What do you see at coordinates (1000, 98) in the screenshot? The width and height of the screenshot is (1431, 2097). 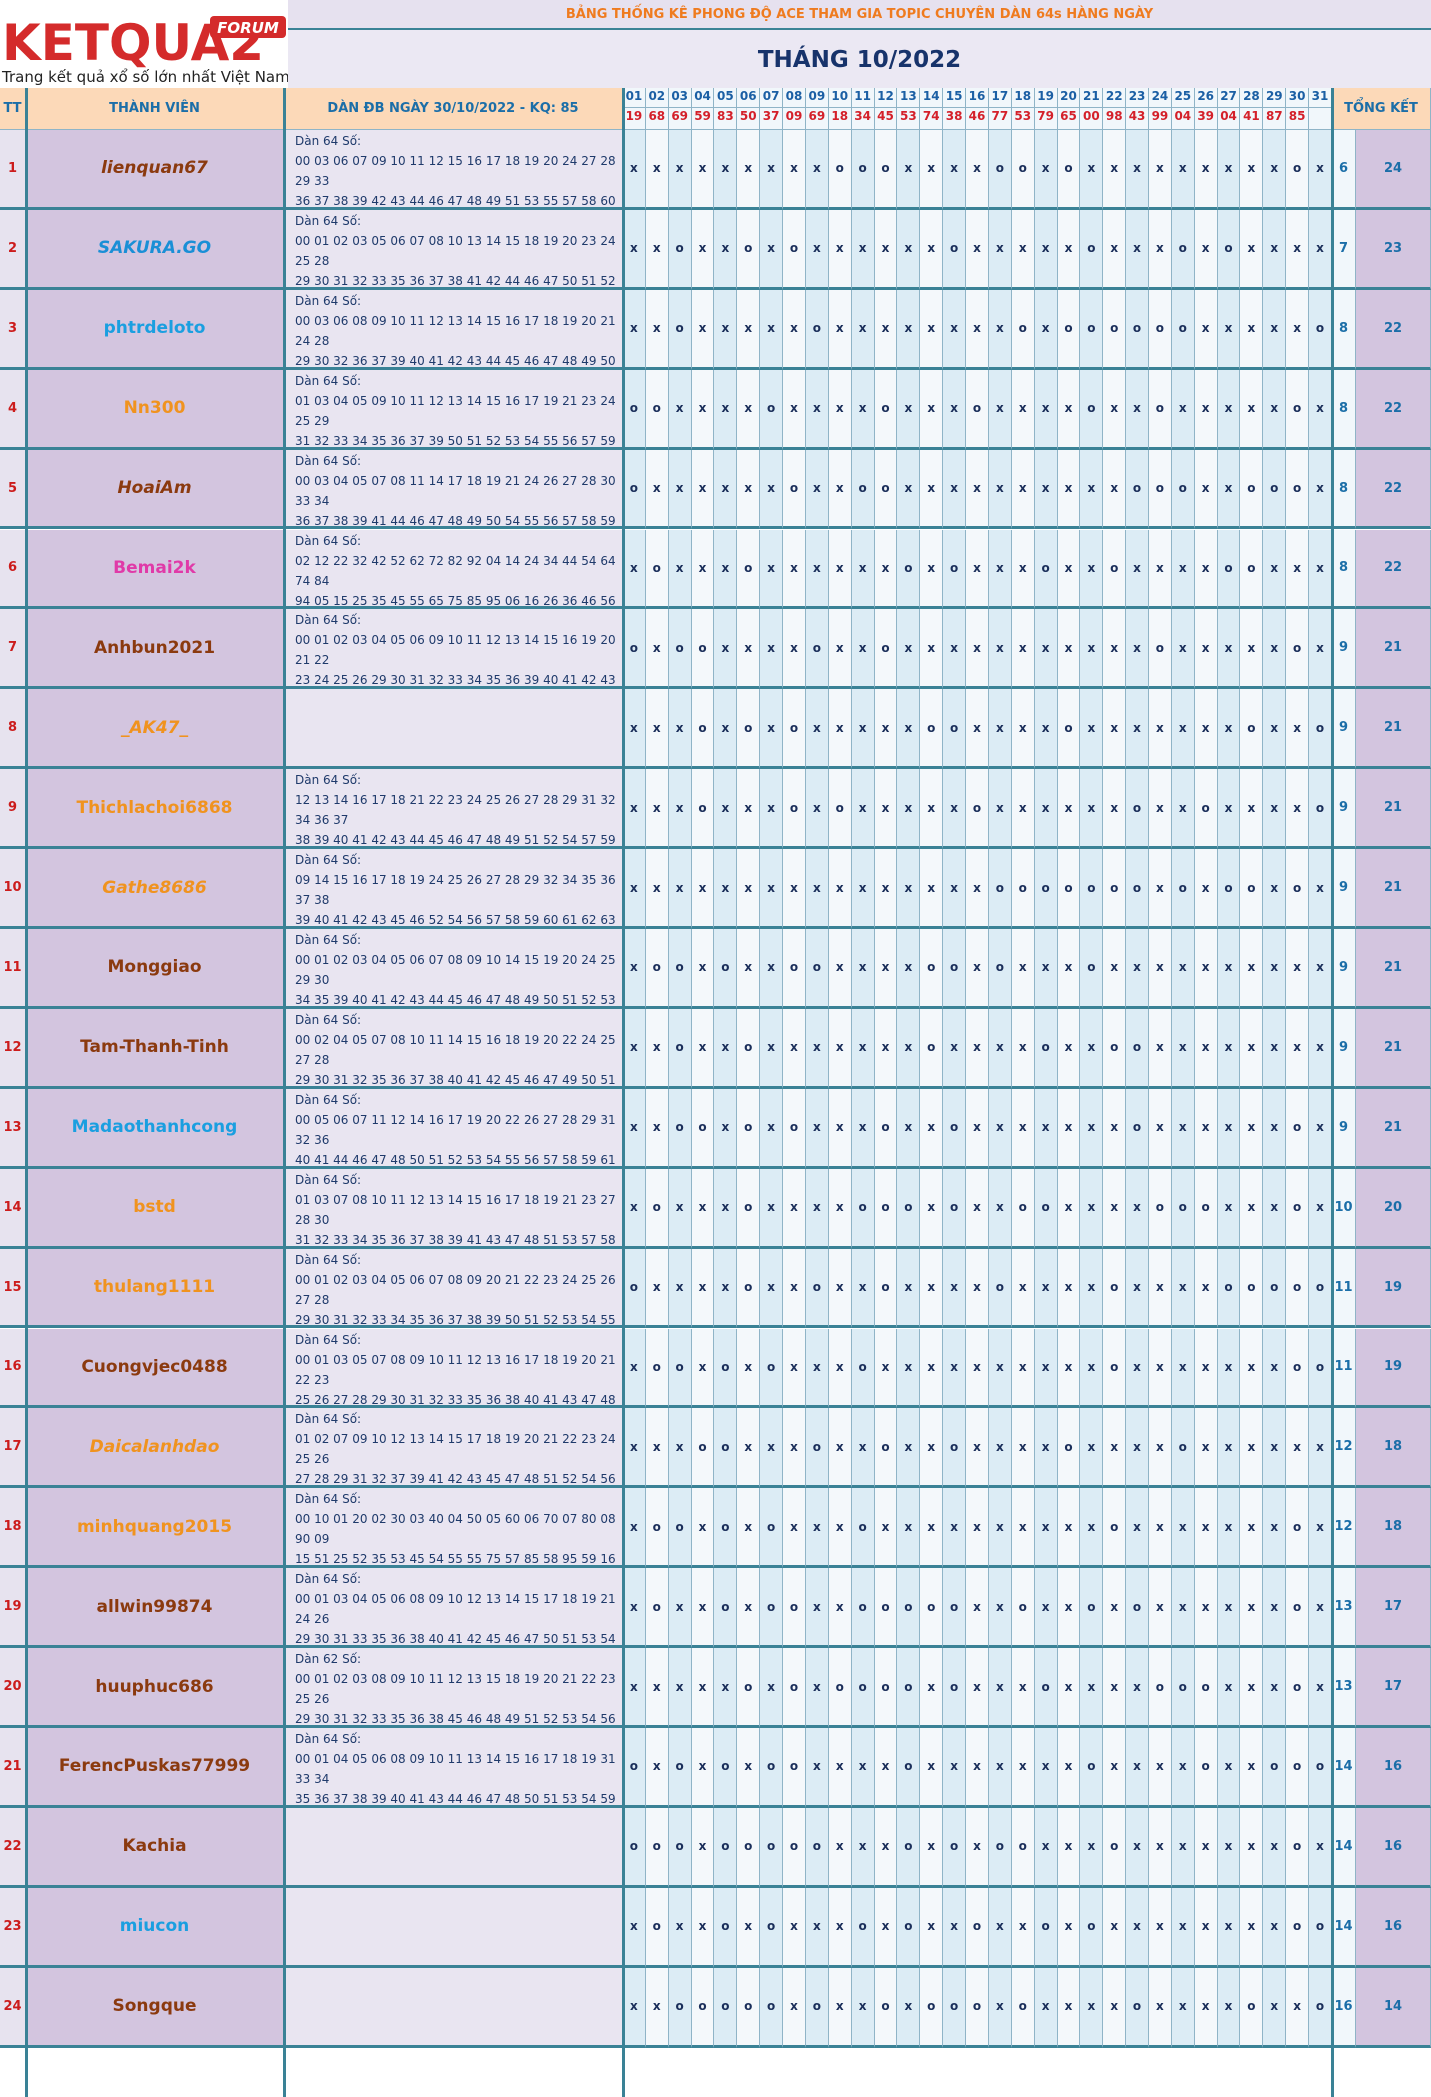 I see `day-header: 17` at bounding box center [1000, 98].